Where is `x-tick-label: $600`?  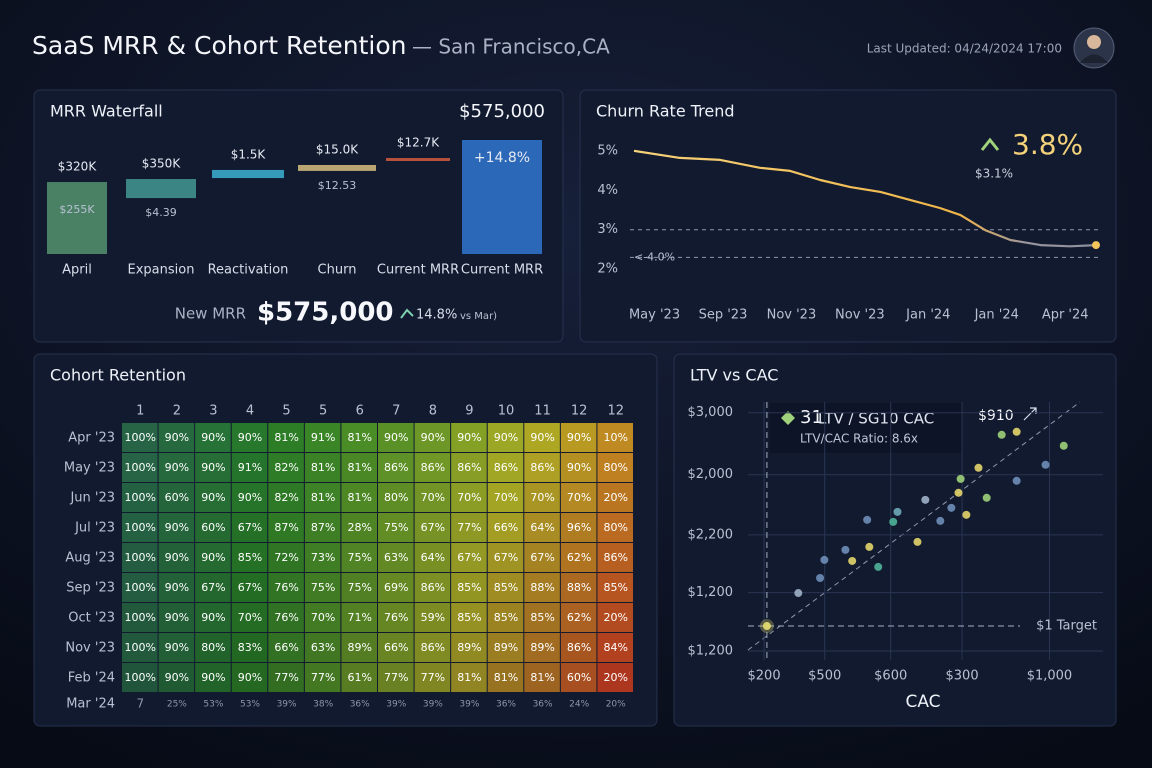 x-tick-label: $600 is located at coordinates (890, 676).